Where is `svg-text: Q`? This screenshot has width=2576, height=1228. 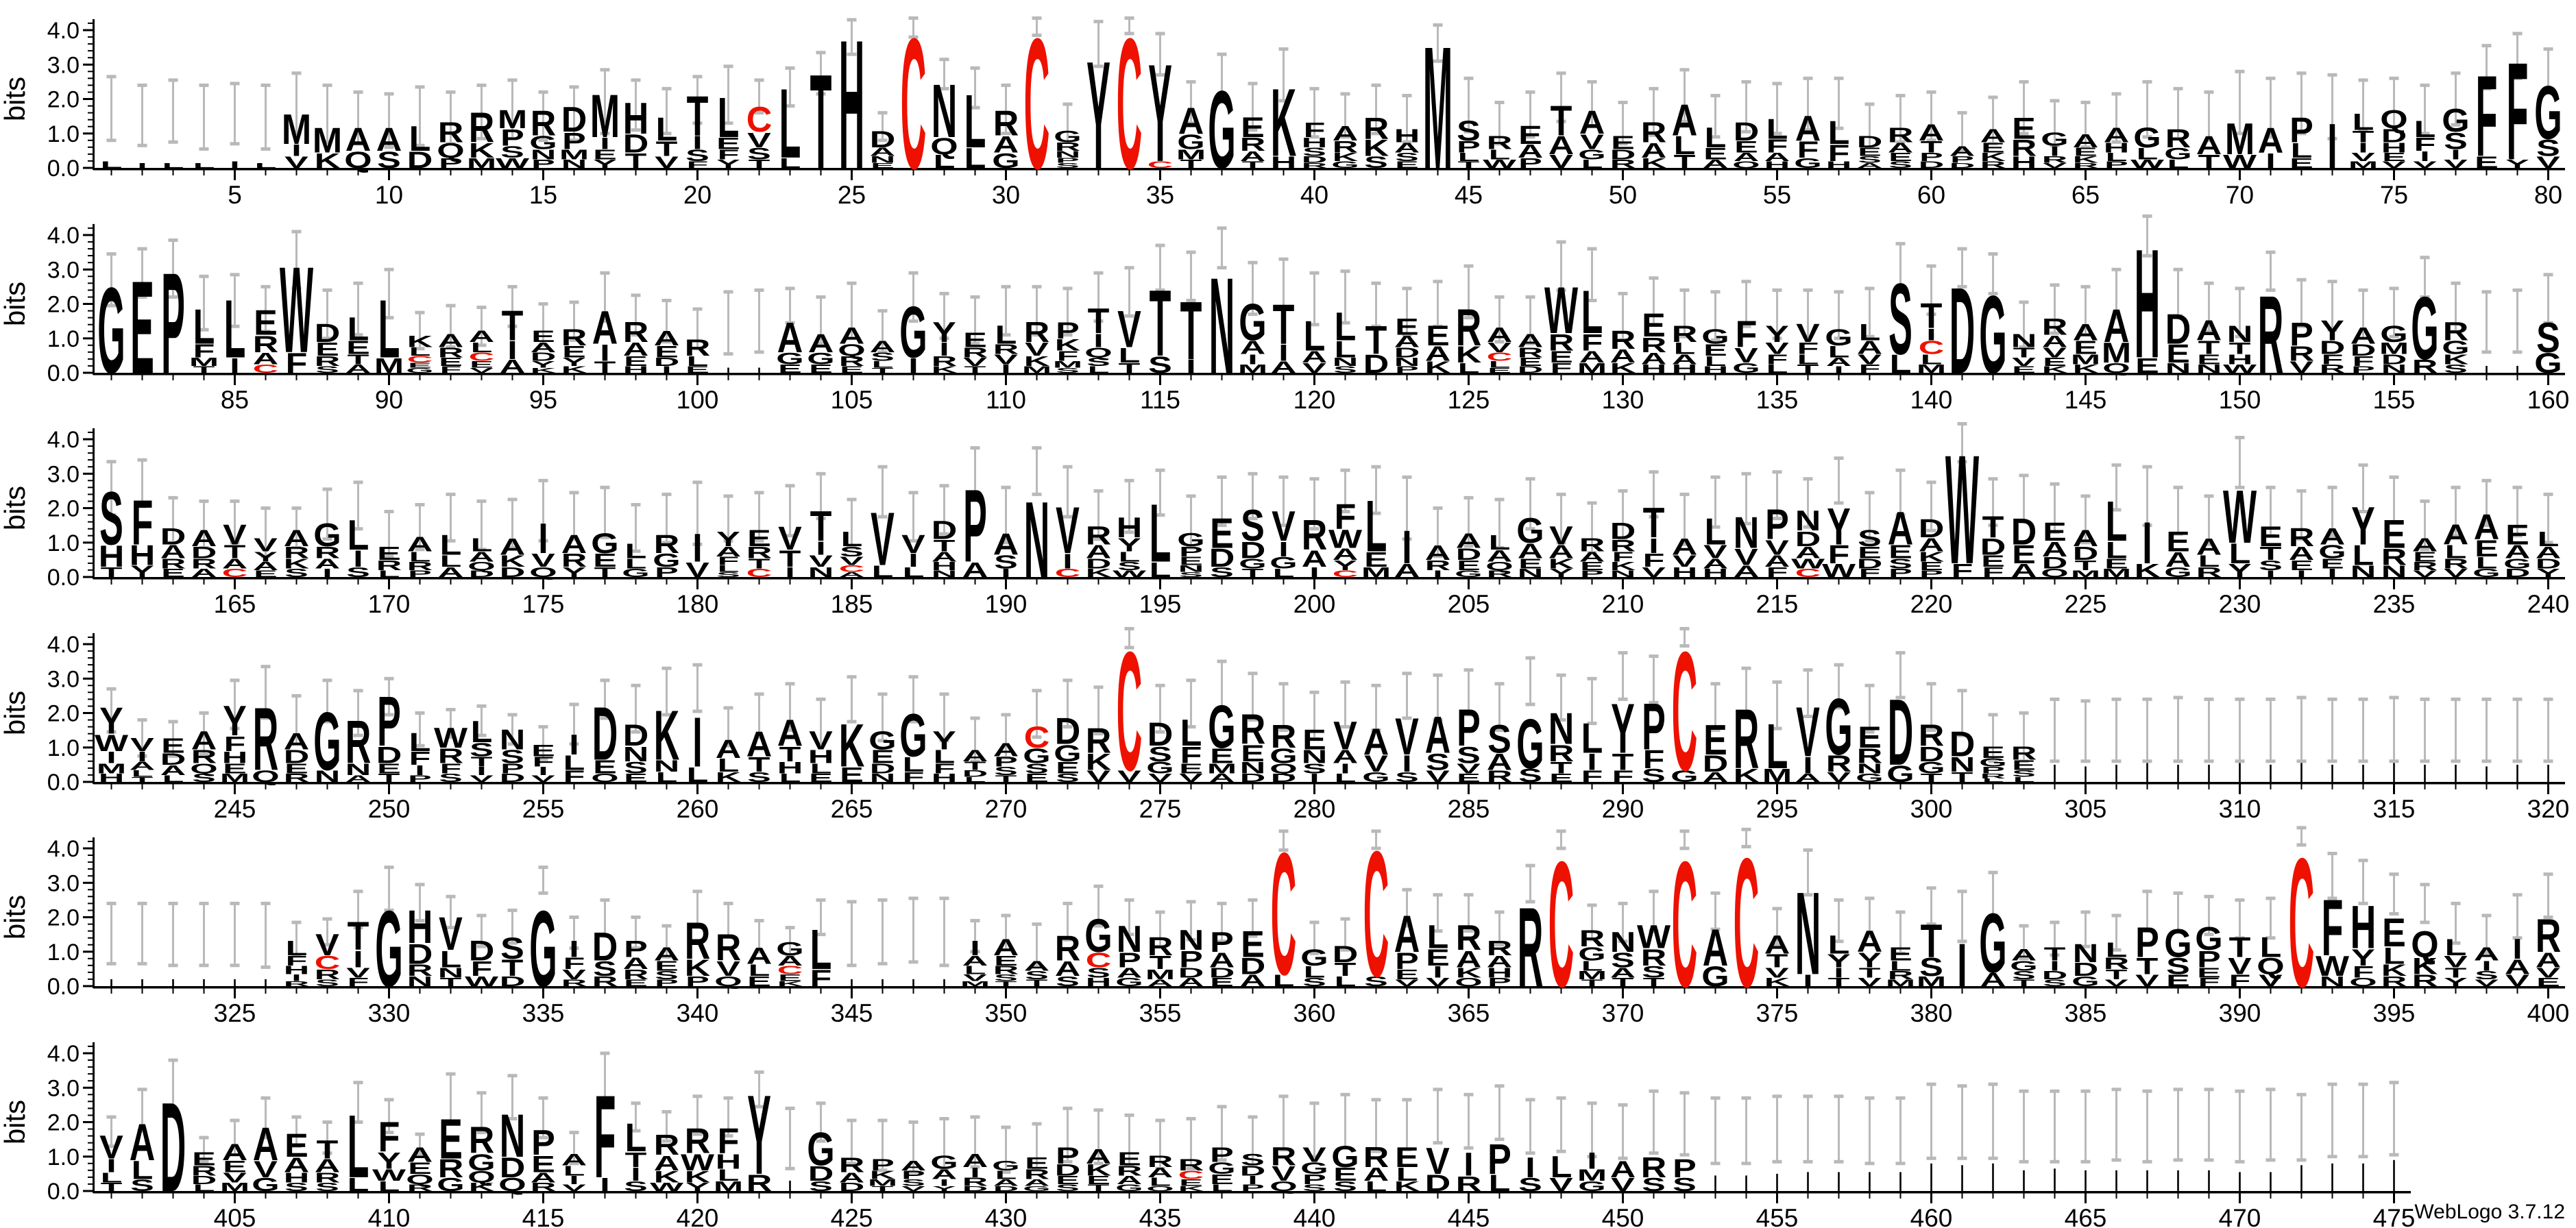
svg-text: Q is located at coordinates (358, 160).